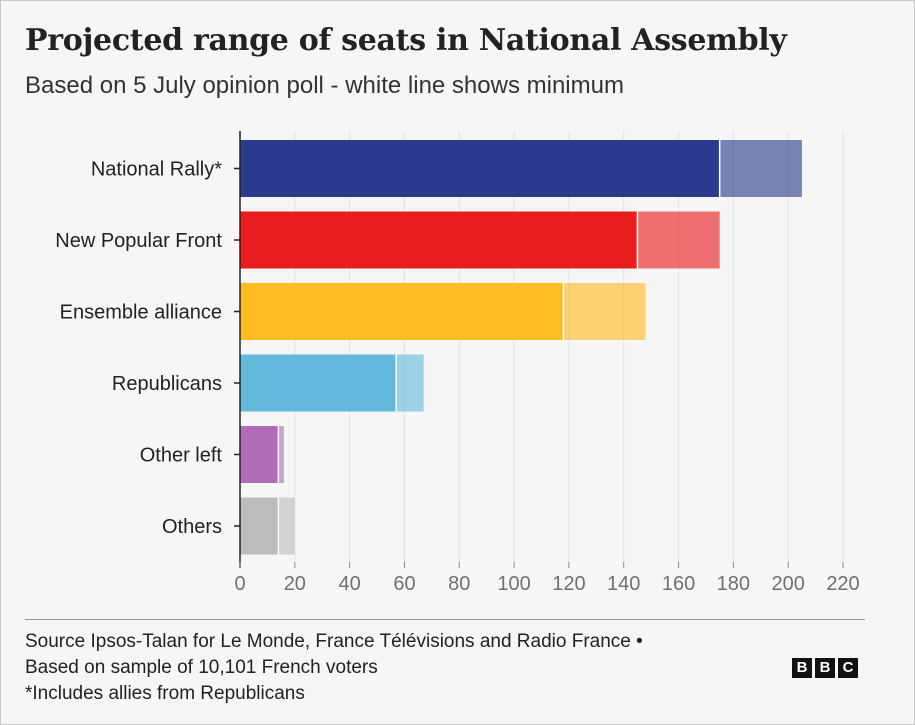 The width and height of the screenshot is (915, 725). Describe the element at coordinates (842, 584) in the screenshot. I see `x-tick-label: 220` at that location.